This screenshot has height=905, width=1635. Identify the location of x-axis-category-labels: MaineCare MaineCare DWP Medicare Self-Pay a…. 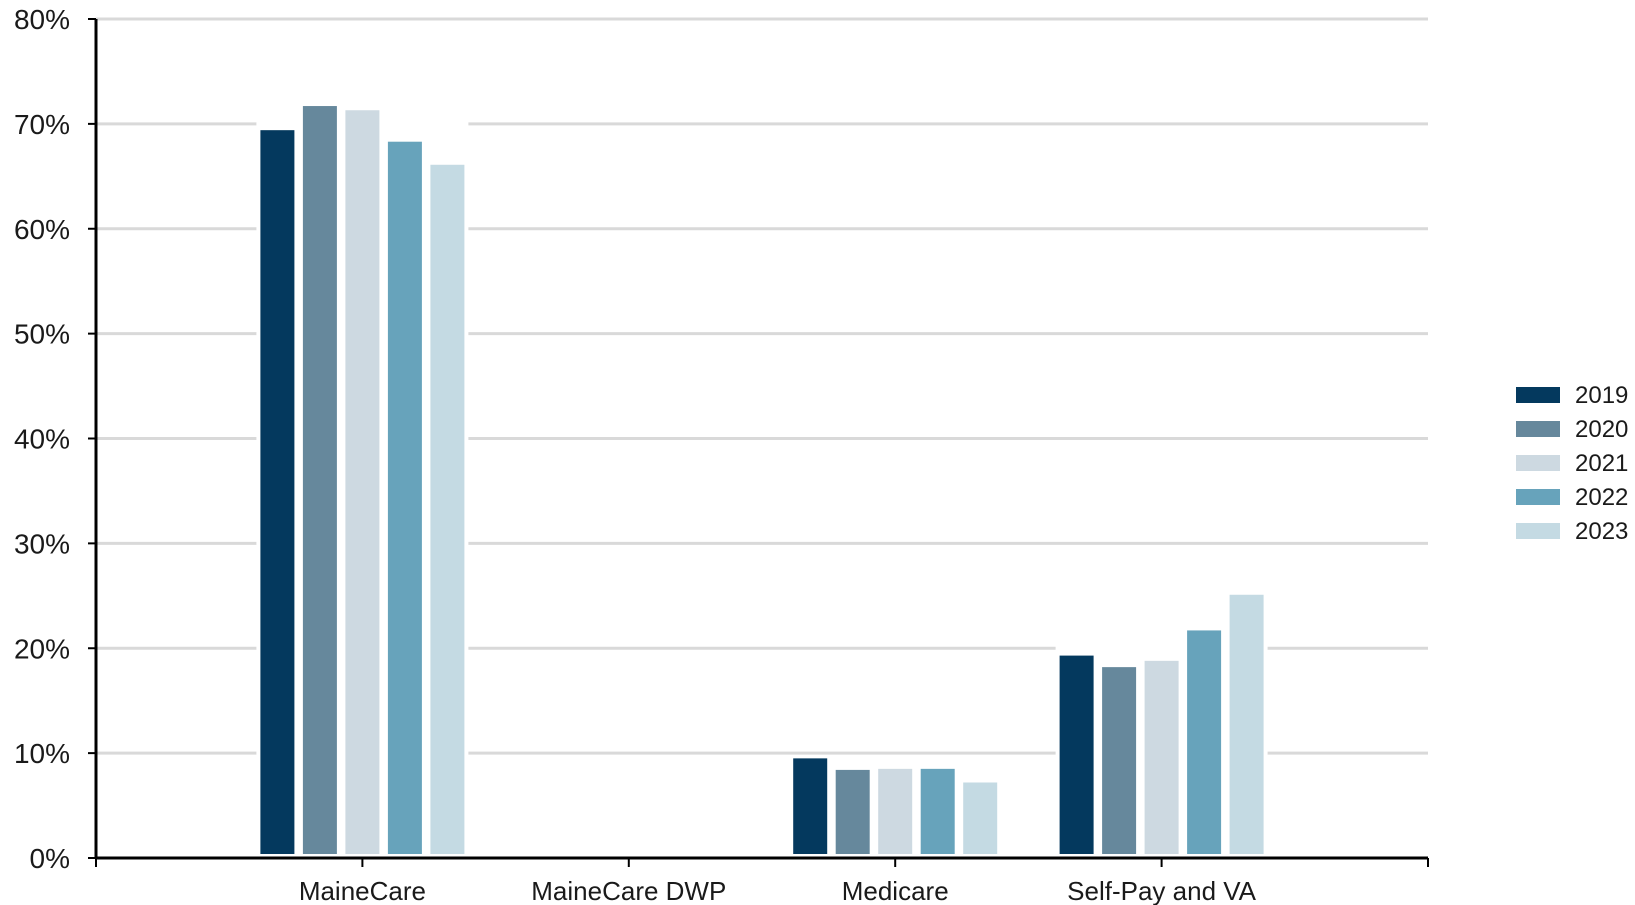
(778, 890).